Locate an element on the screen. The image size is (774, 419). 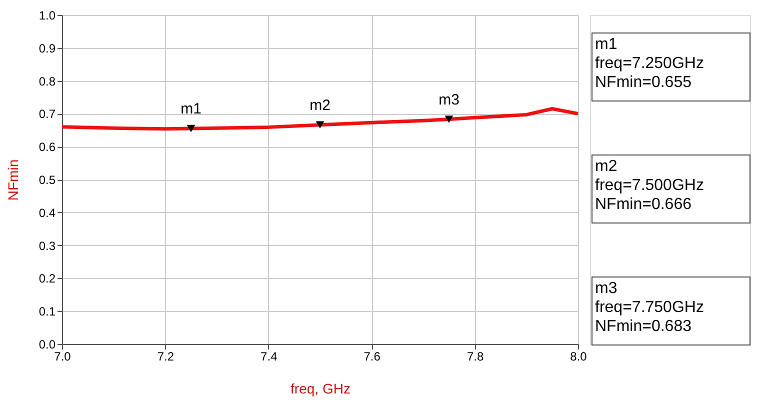
y-tick-label: 0.3 is located at coordinates (47, 245).